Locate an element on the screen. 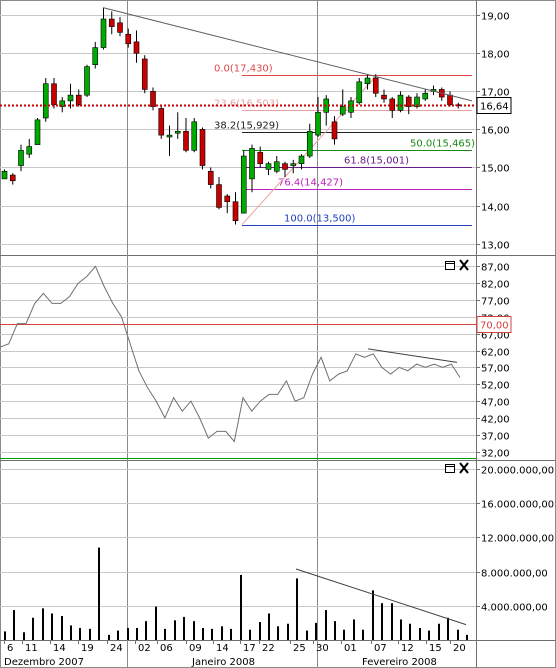 The image size is (556, 668). volume-trendline is located at coordinates (381, 597).